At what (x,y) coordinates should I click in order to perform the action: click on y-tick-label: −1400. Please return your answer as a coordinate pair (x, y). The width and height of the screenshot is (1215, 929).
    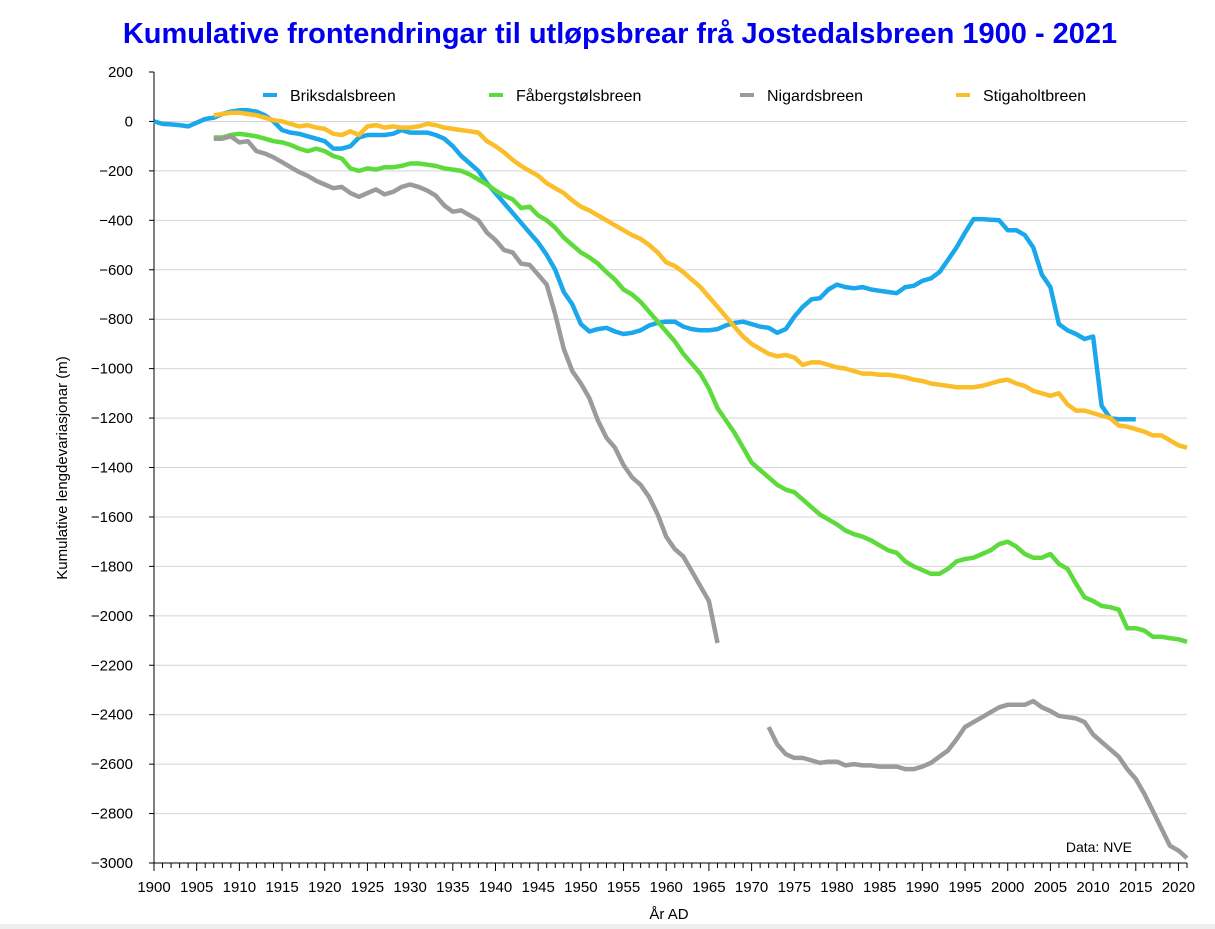
    Looking at the image, I should click on (112, 468).